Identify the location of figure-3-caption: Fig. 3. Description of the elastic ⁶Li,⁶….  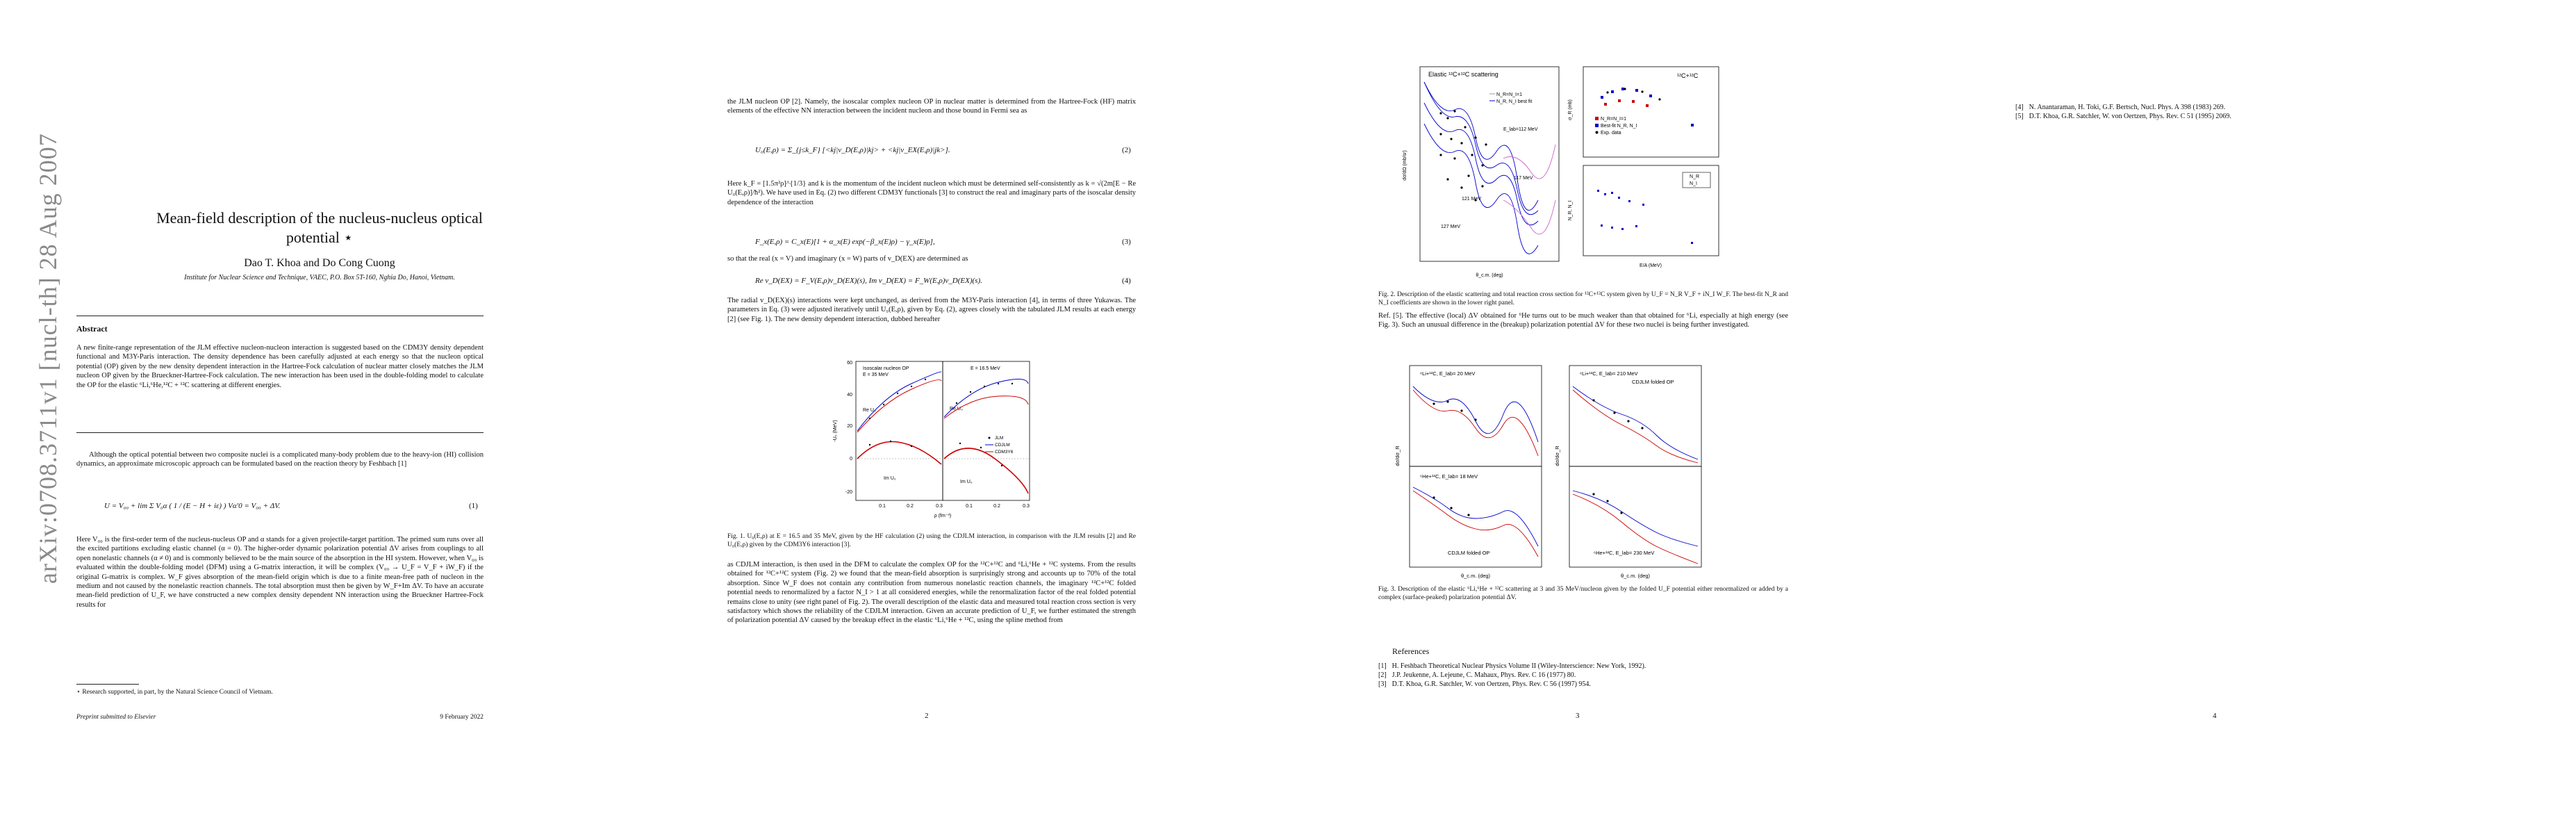
(1583, 593).